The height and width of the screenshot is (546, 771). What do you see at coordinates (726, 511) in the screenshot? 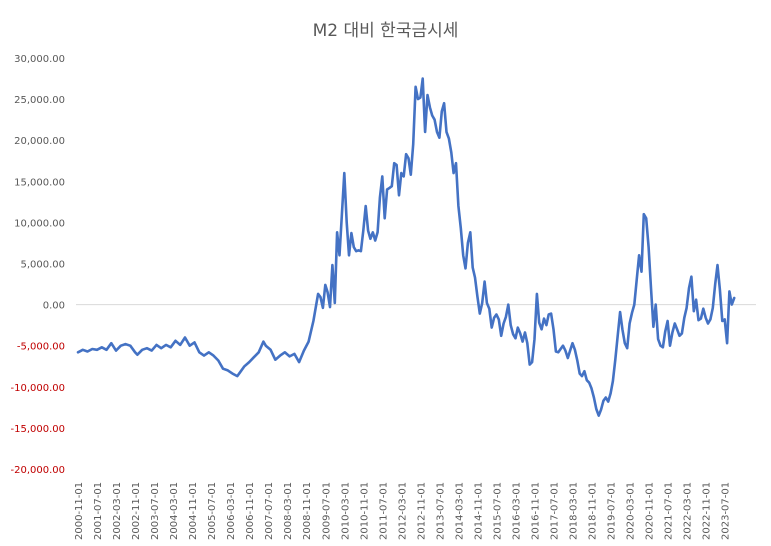
I see `x-tick-label: 2023-07-01` at bounding box center [726, 511].